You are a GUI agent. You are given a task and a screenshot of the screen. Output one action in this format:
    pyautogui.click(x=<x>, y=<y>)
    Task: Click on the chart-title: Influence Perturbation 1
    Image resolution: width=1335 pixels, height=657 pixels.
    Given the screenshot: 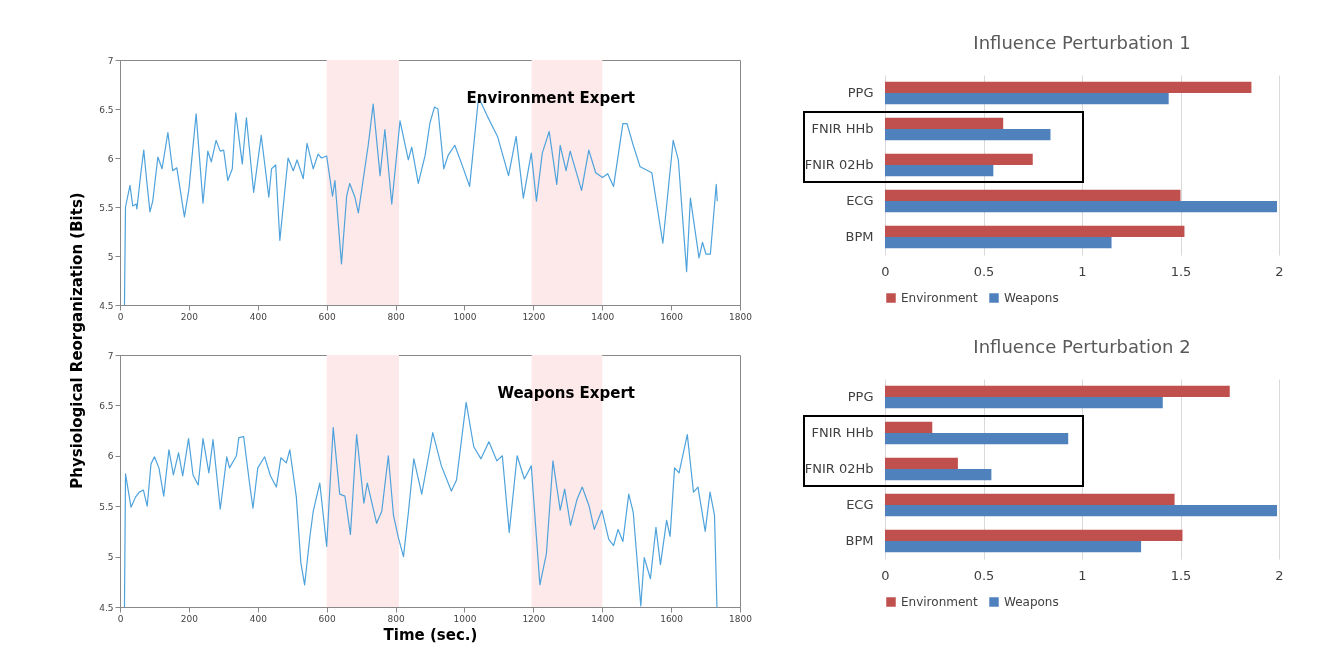 What is the action you would take?
    pyautogui.click(x=1082, y=42)
    